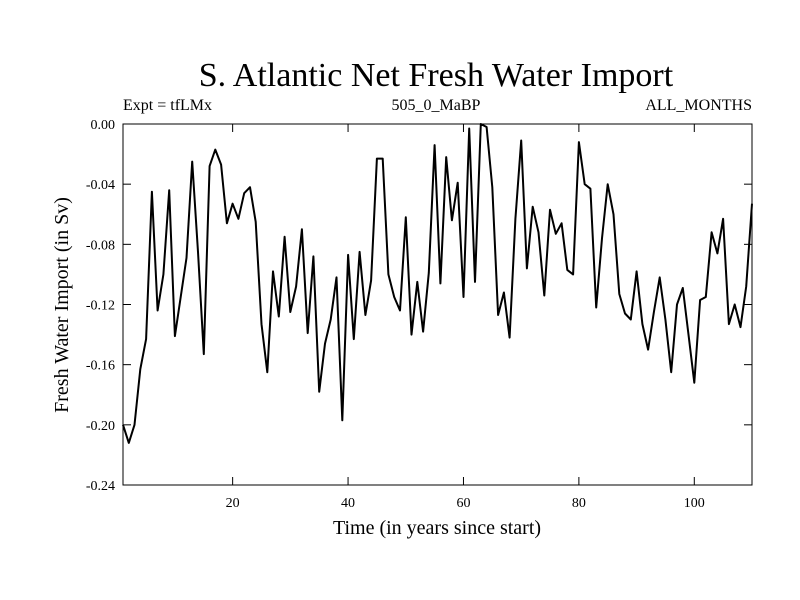 This screenshot has height=600, width=800. Describe the element at coordinates (62, 305) in the screenshot. I see `y-axis-label: Fresh Water Import (in Sv)` at that location.